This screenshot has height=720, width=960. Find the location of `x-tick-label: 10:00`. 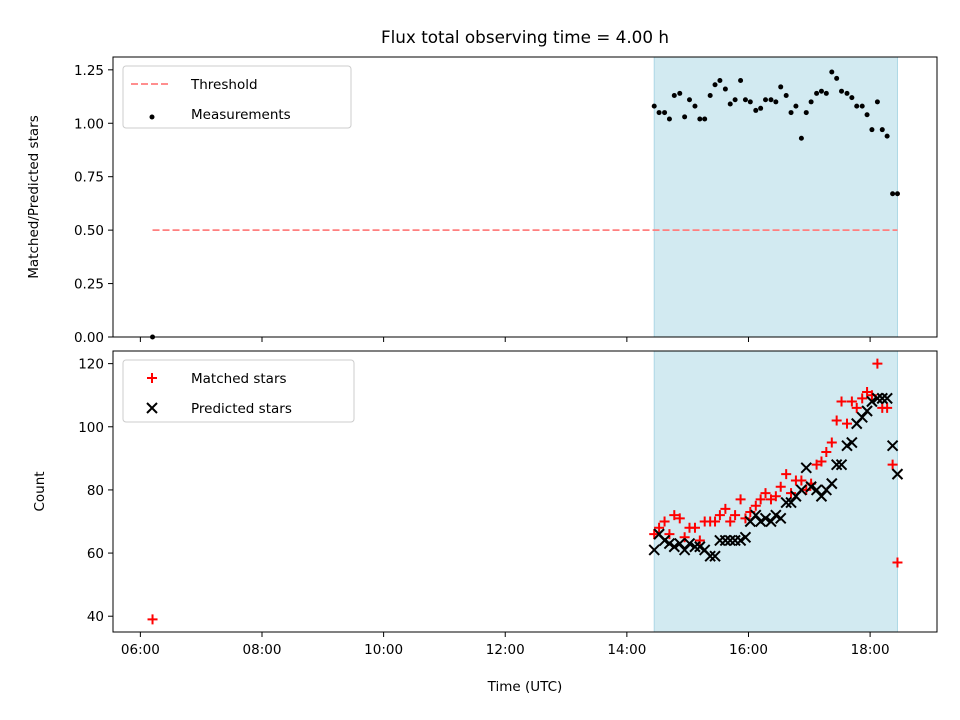

x-tick-label: 10:00 is located at coordinates (383, 650).